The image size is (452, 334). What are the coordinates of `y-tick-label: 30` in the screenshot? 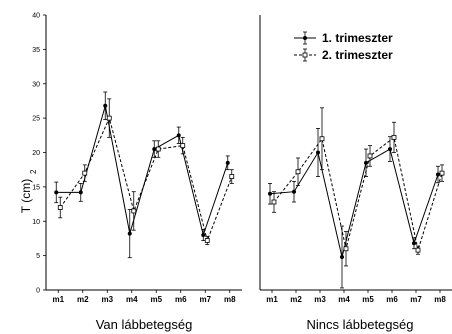 It's located at (36, 84).